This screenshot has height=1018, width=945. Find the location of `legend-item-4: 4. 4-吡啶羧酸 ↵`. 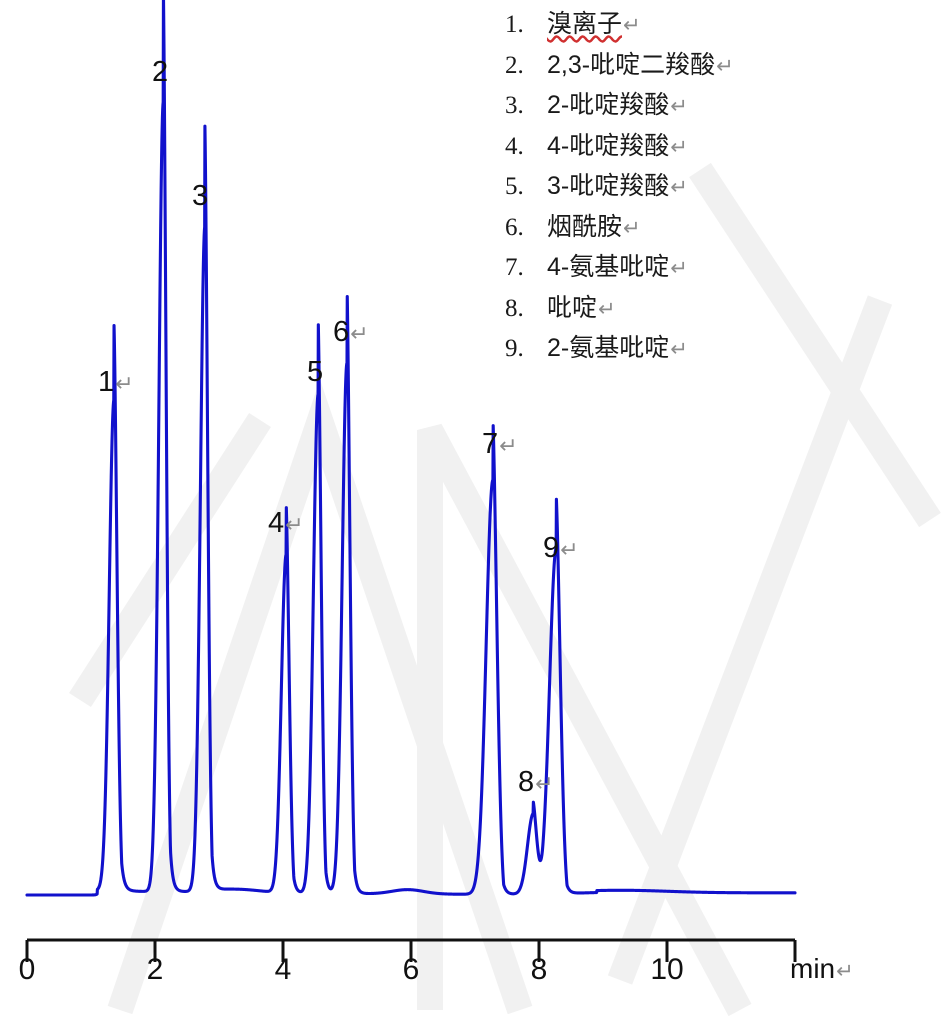

legend-item-4: 4. 4-吡啶羧酸 ↵ is located at coordinates (720, 146).